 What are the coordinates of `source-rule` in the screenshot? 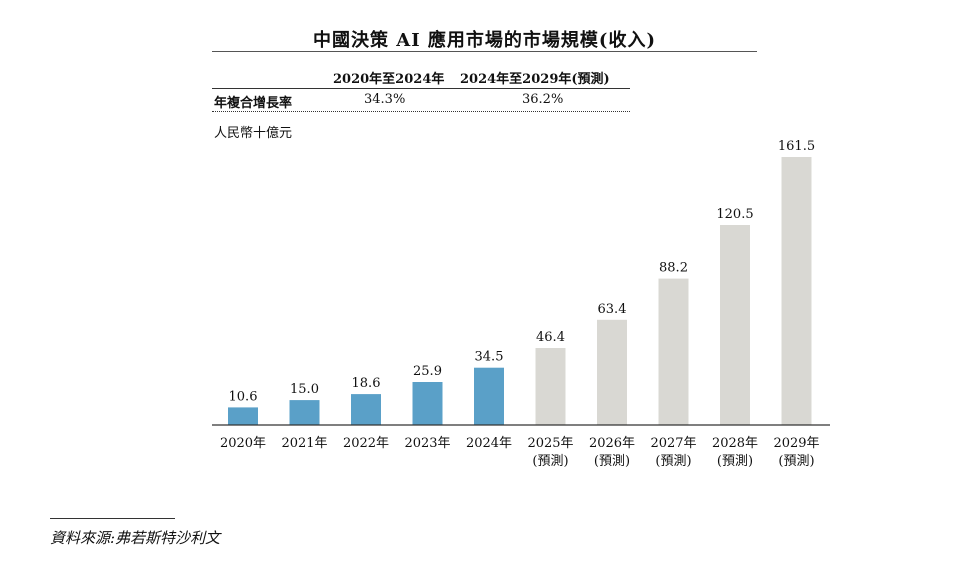 It's located at (112, 518).